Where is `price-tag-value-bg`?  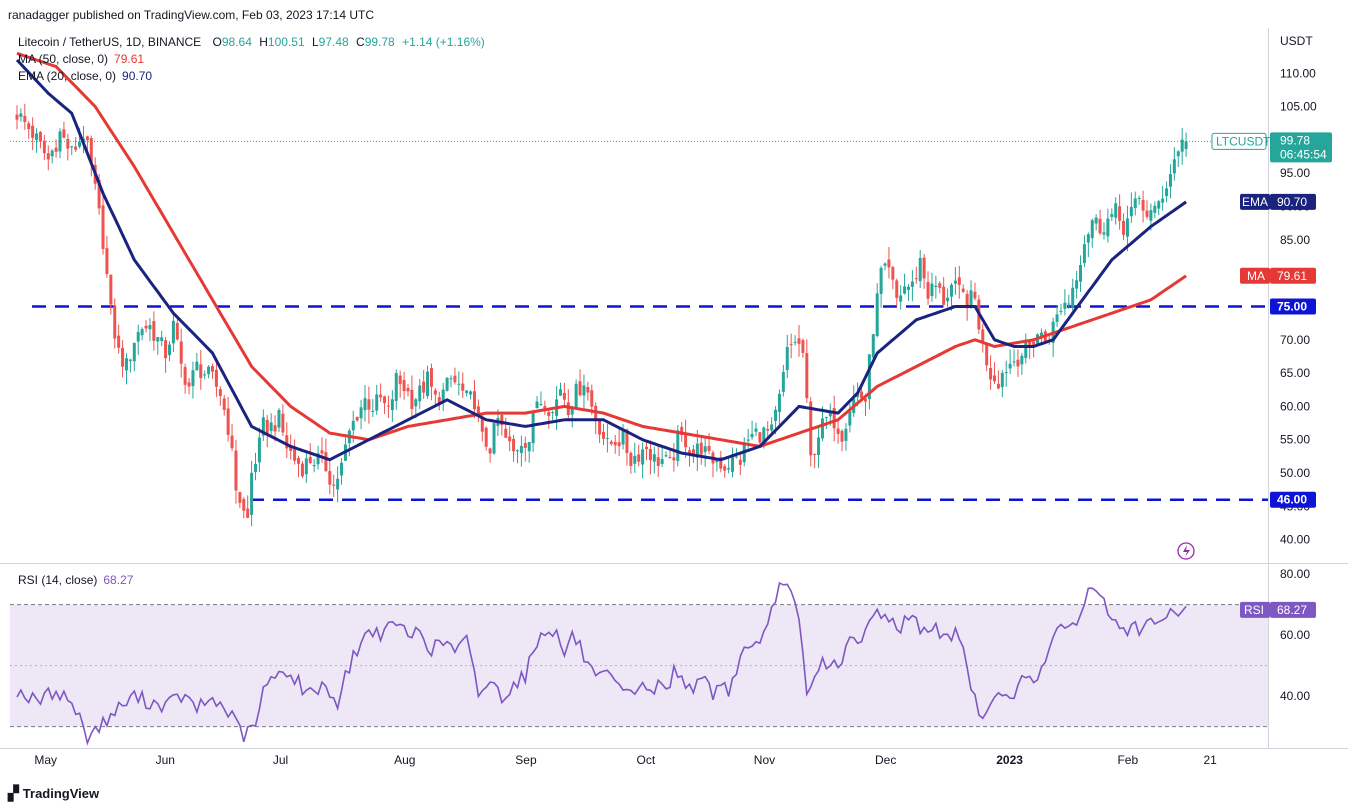
price-tag-value-bg is located at coordinates (1293, 201).